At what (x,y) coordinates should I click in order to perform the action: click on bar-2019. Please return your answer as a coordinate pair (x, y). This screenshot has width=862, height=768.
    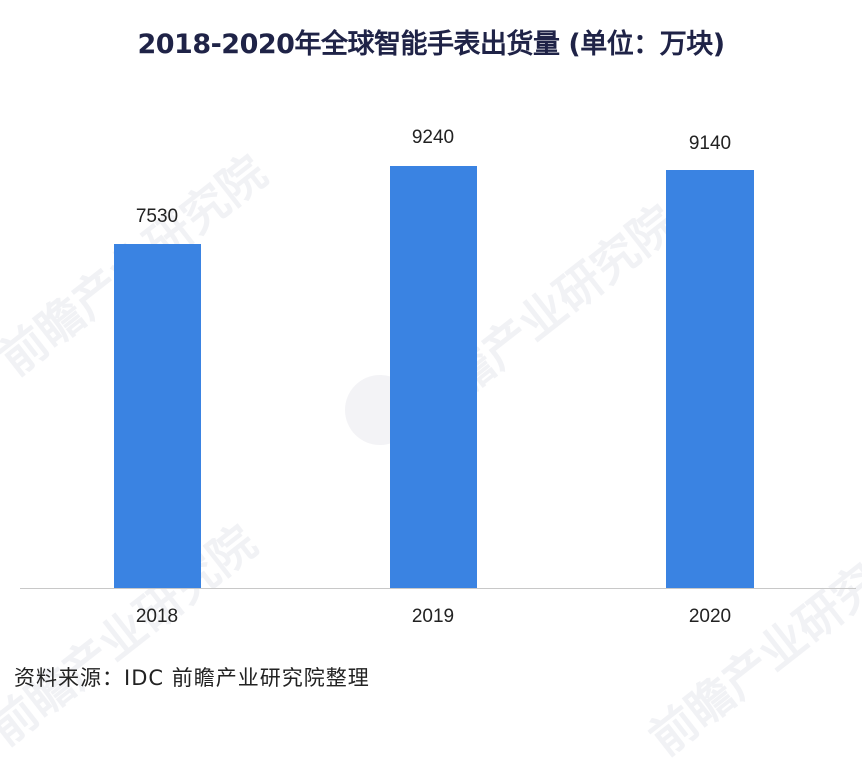
    Looking at the image, I should click on (433, 377).